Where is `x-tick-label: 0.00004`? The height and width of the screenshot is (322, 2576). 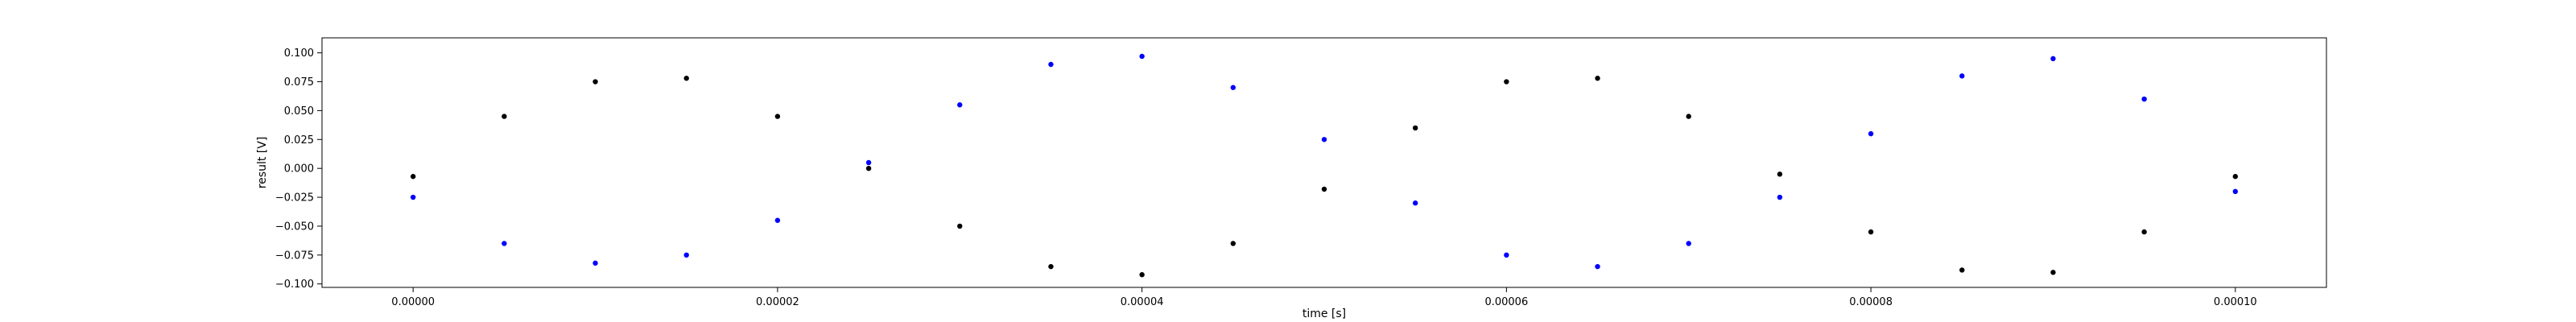 x-tick-label: 0.00004 is located at coordinates (1142, 302).